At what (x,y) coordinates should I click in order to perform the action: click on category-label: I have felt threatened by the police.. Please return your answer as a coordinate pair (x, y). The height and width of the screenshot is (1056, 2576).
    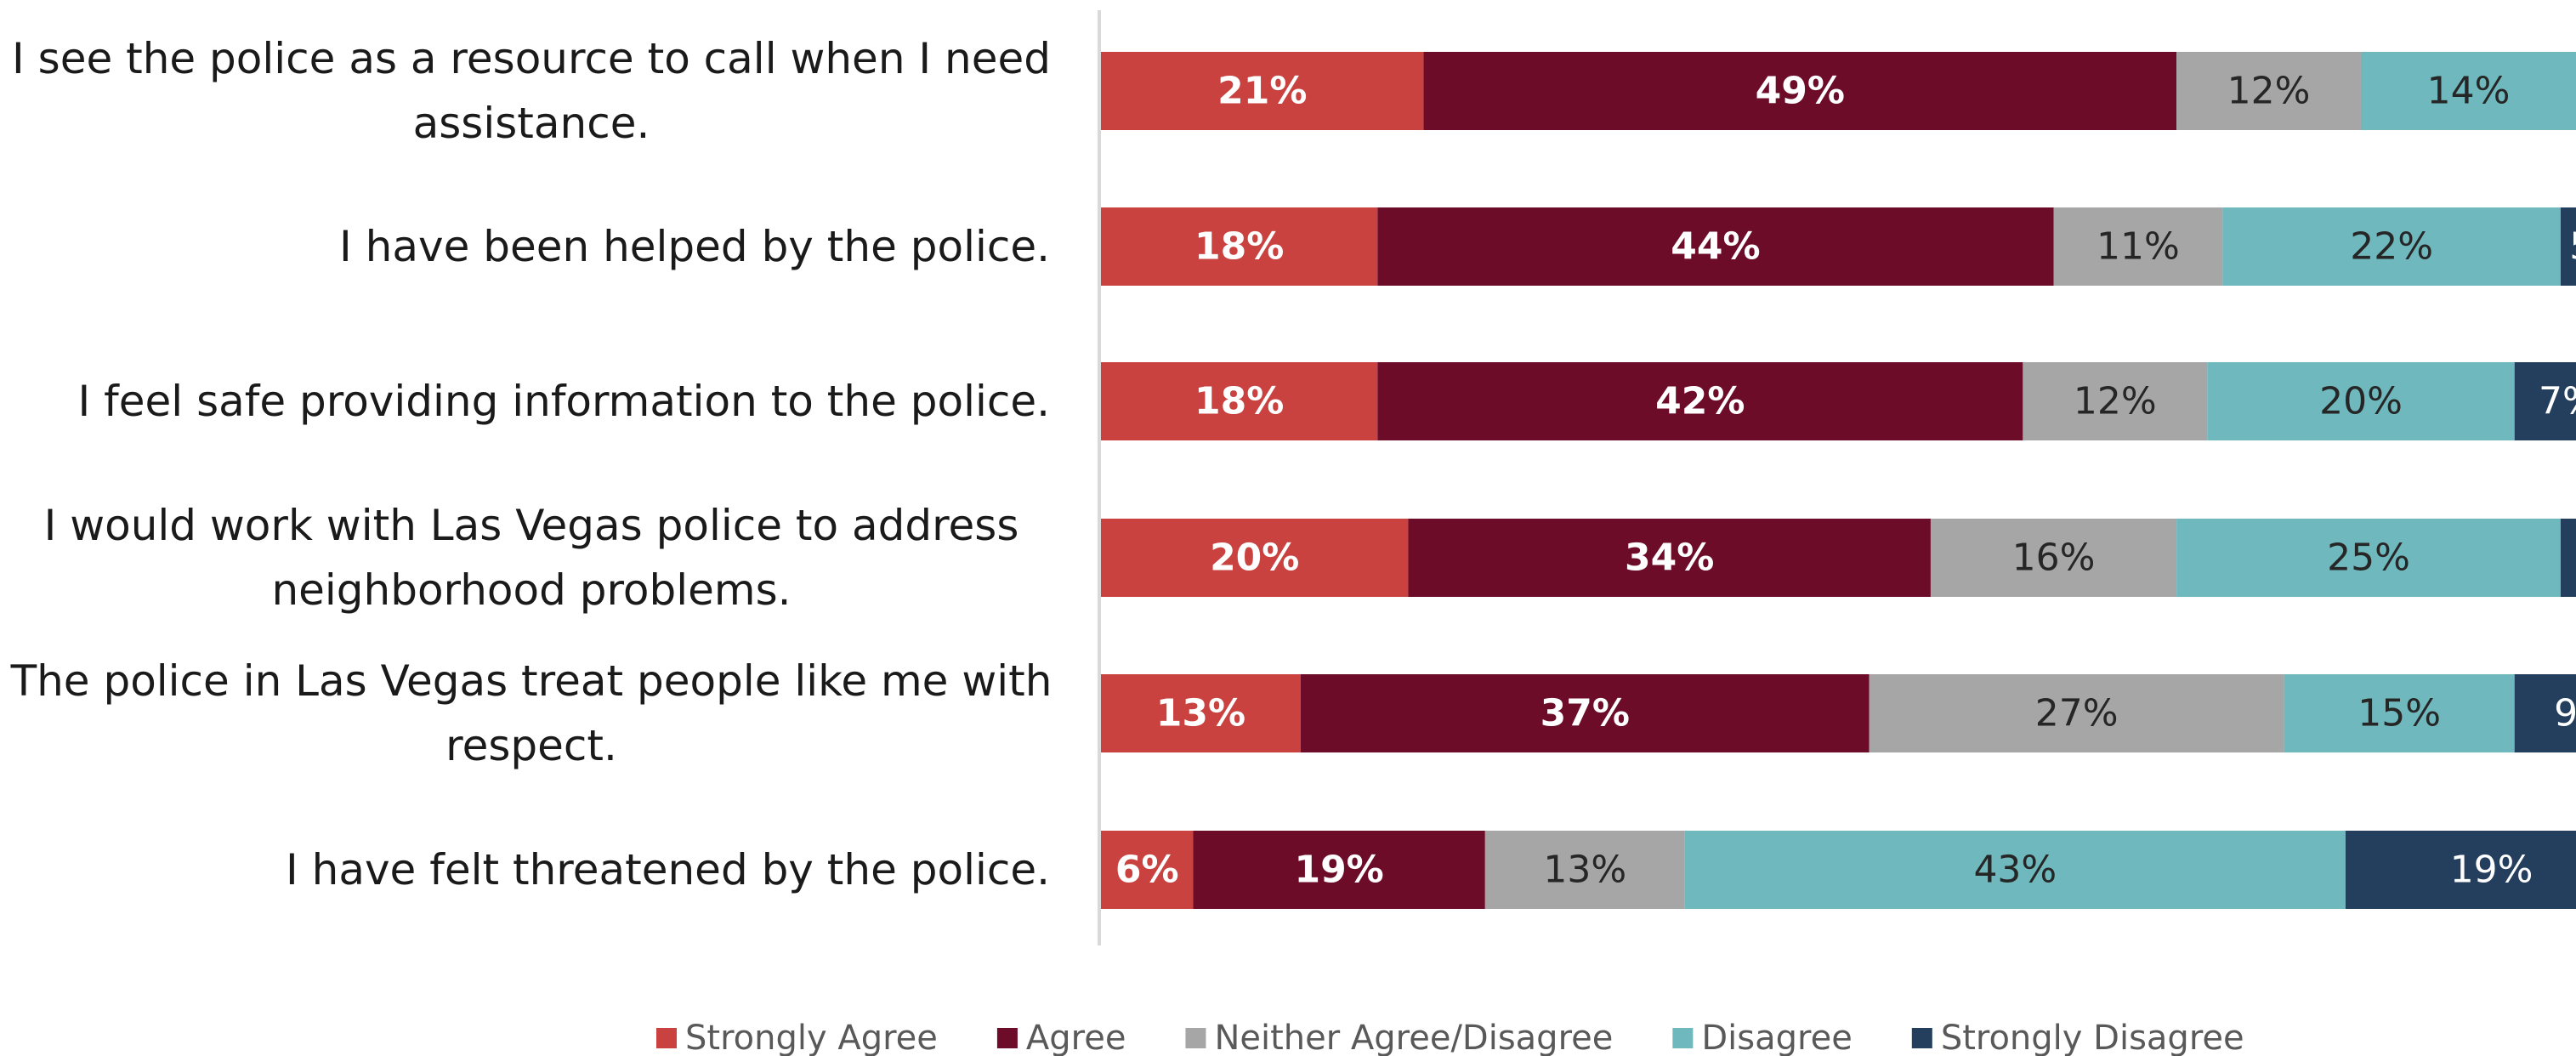
    Looking at the image, I should click on (668, 869).